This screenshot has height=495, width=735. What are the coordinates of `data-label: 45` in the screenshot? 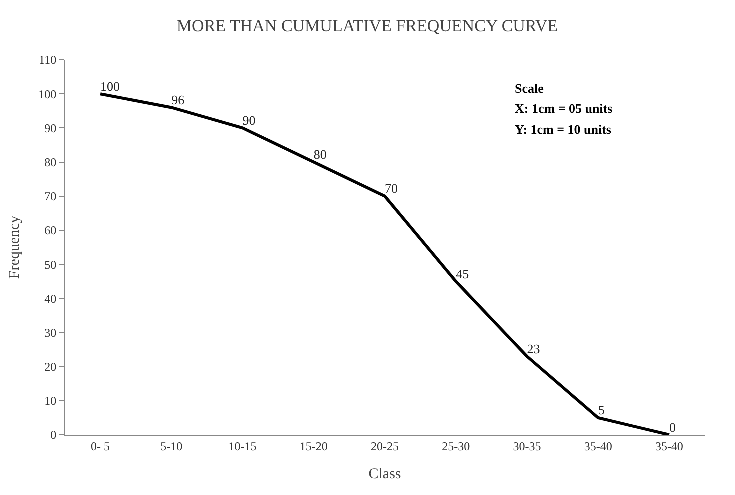 It's located at (463, 274).